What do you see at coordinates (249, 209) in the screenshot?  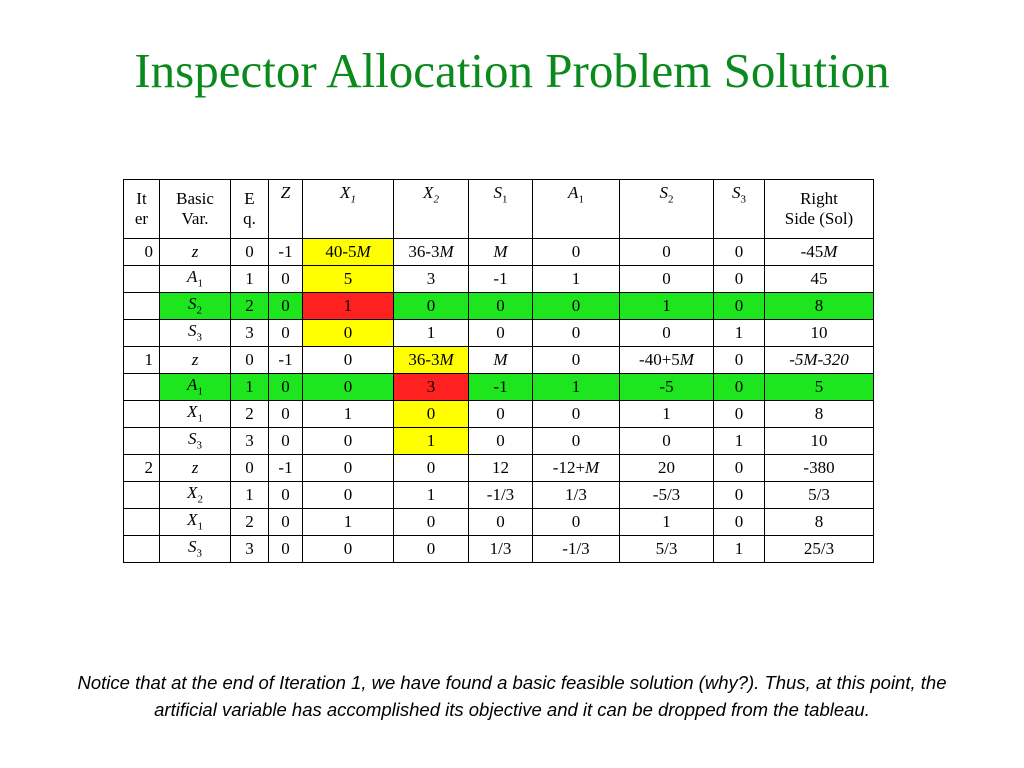 I see `header-eq: E q.` at bounding box center [249, 209].